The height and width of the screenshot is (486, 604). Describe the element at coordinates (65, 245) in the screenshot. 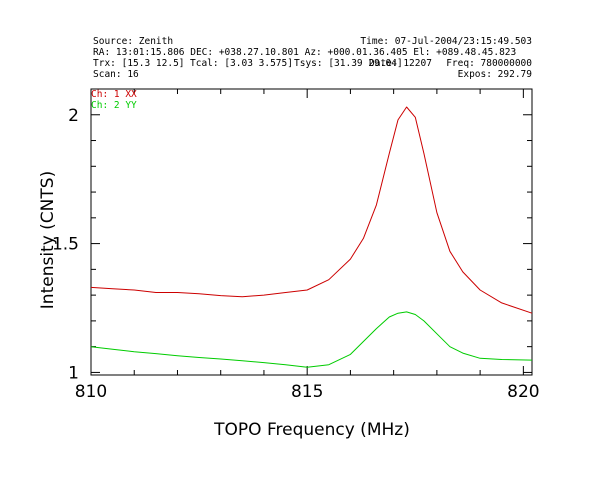

I see `y-tick-label: 1.5` at that location.